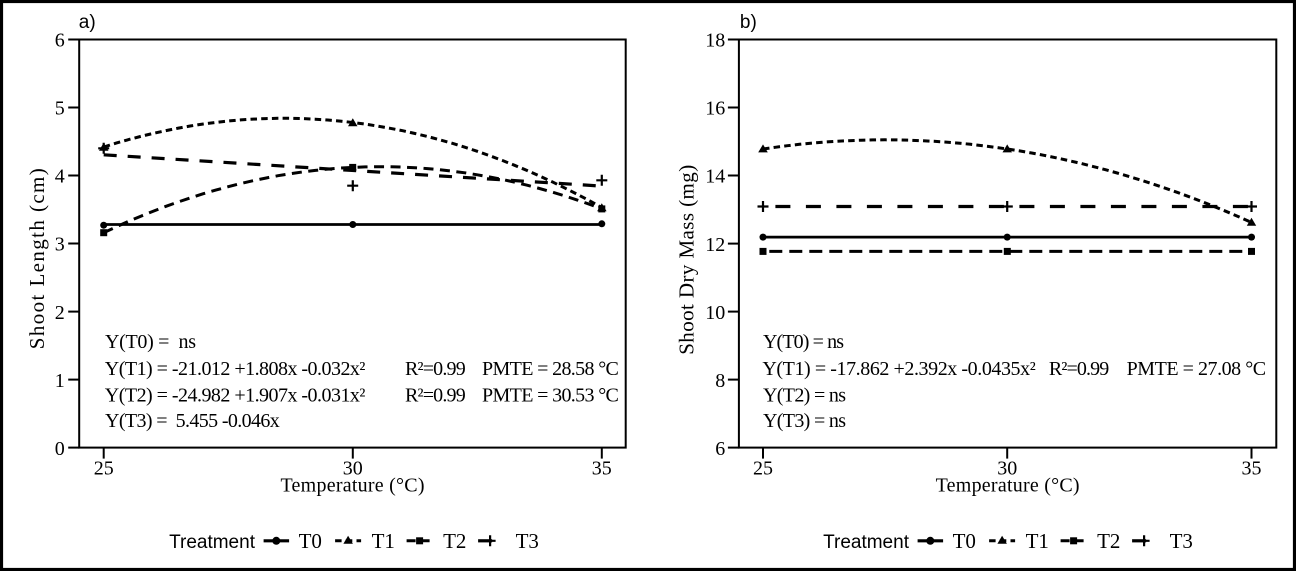 The height and width of the screenshot is (576, 1296). I want to click on svg-text: Shoot Dry Mass (mg), so click(687, 260).